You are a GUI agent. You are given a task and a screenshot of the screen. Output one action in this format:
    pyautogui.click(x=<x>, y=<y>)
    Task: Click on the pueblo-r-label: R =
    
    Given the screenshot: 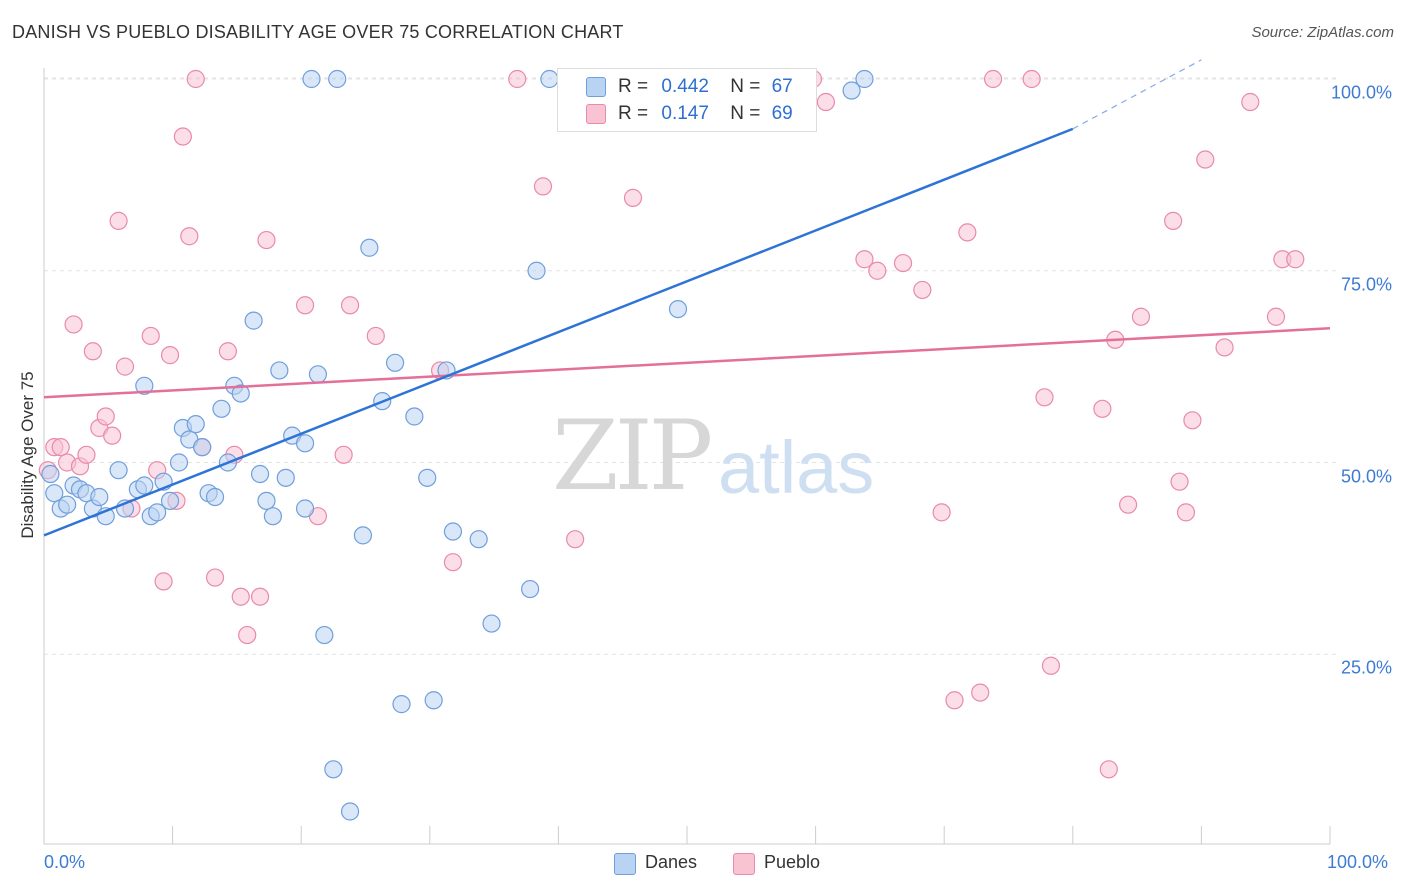 What is the action you would take?
    pyautogui.click(x=633, y=113)
    